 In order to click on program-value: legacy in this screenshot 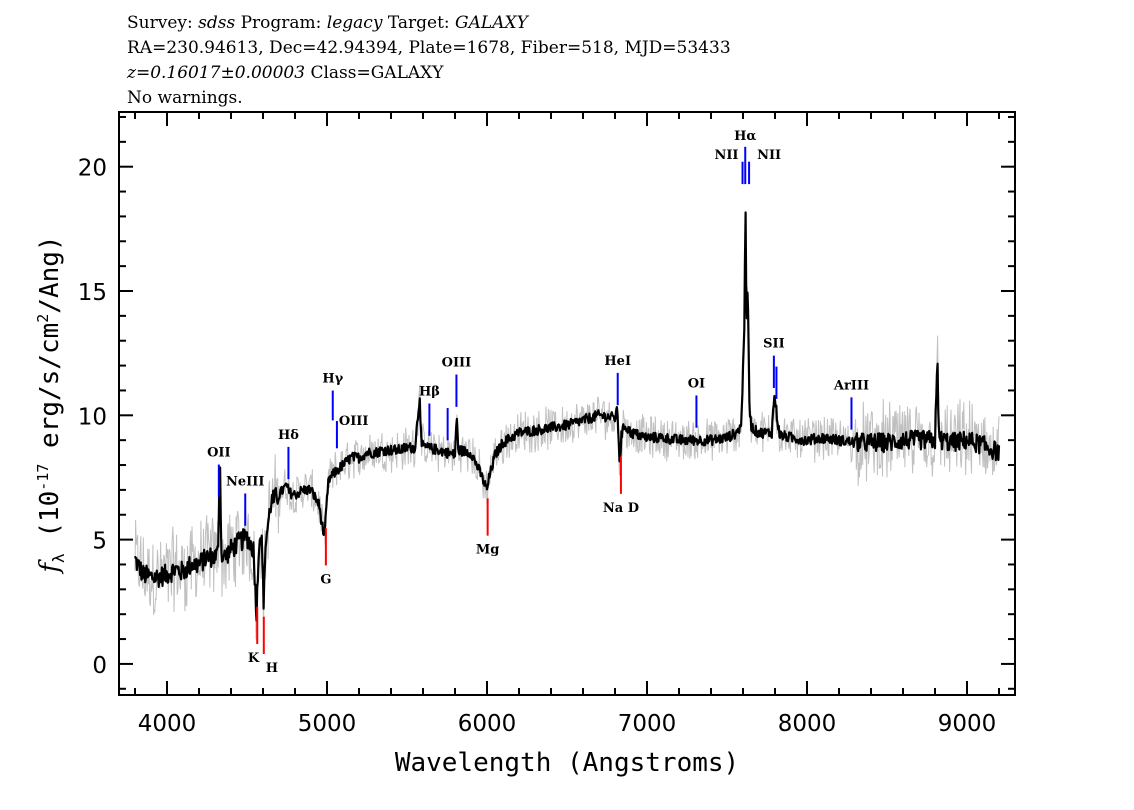, I will do `click(355, 23)`.